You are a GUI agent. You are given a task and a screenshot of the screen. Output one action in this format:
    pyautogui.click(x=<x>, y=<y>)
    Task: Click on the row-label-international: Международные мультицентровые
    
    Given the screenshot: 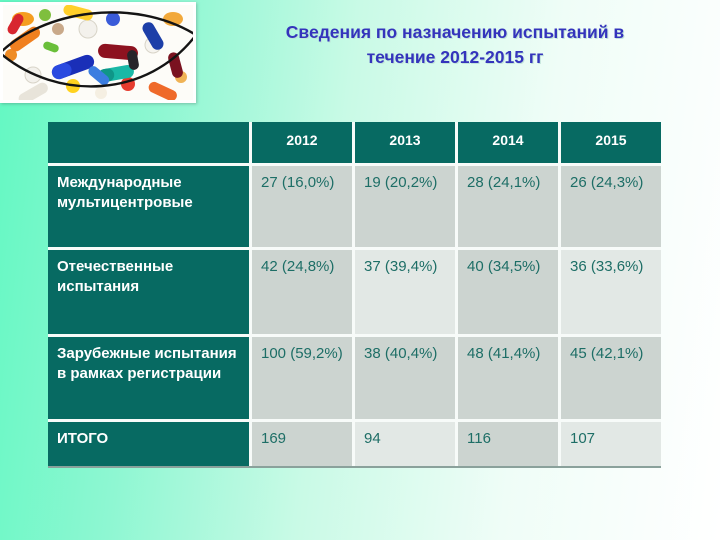 What is the action you would take?
    pyautogui.click(x=148, y=206)
    